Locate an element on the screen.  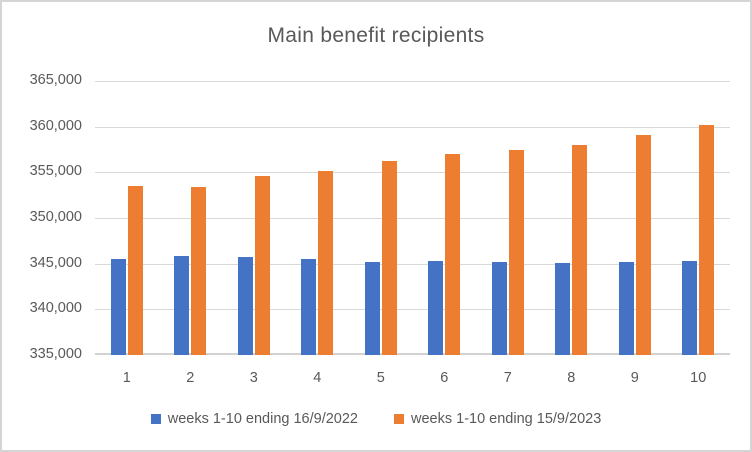
x-axis-tick-label: 2 is located at coordinates (190, 378).